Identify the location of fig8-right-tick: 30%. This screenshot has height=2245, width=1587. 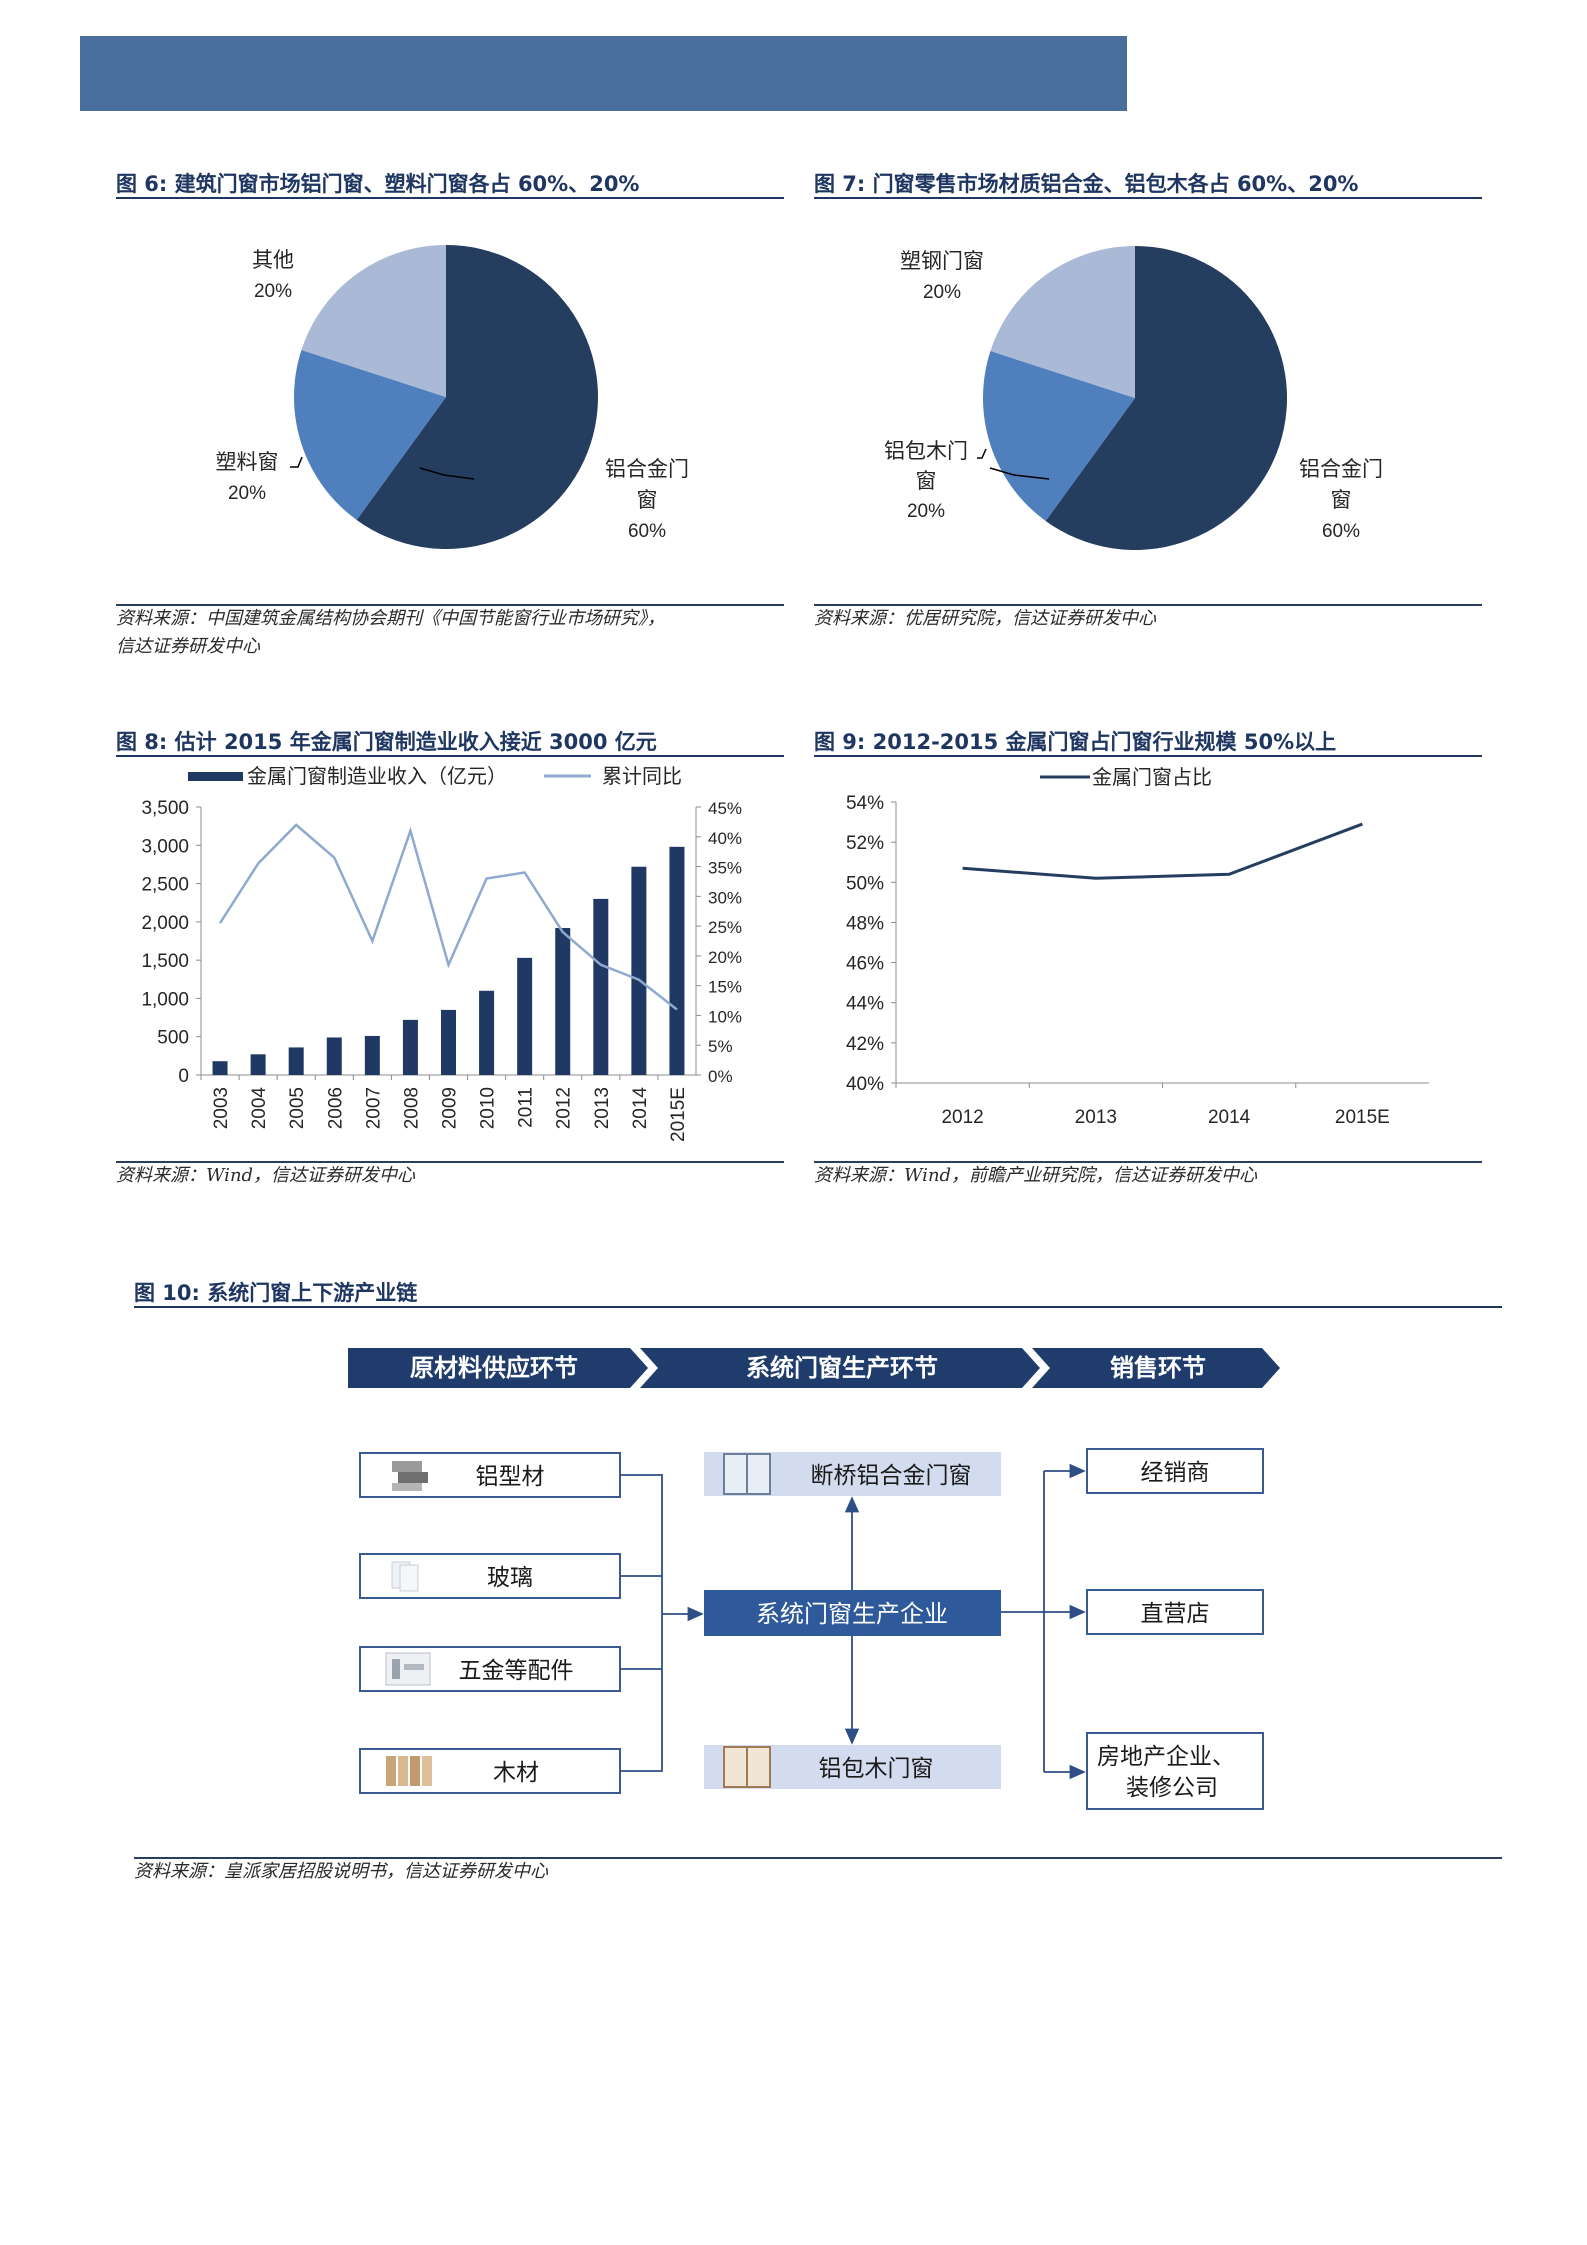
(725, 897).